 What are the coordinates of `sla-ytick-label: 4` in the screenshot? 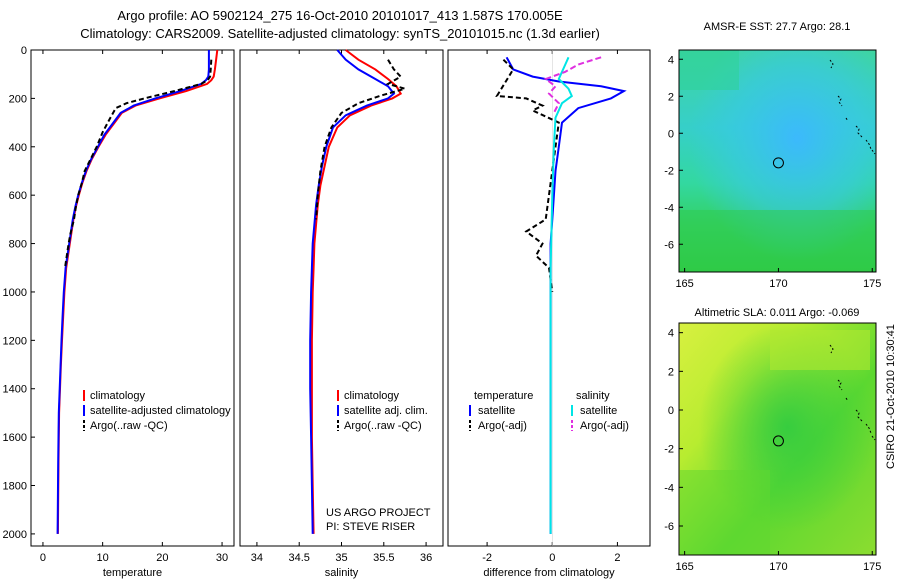 It's located at (671, 334).